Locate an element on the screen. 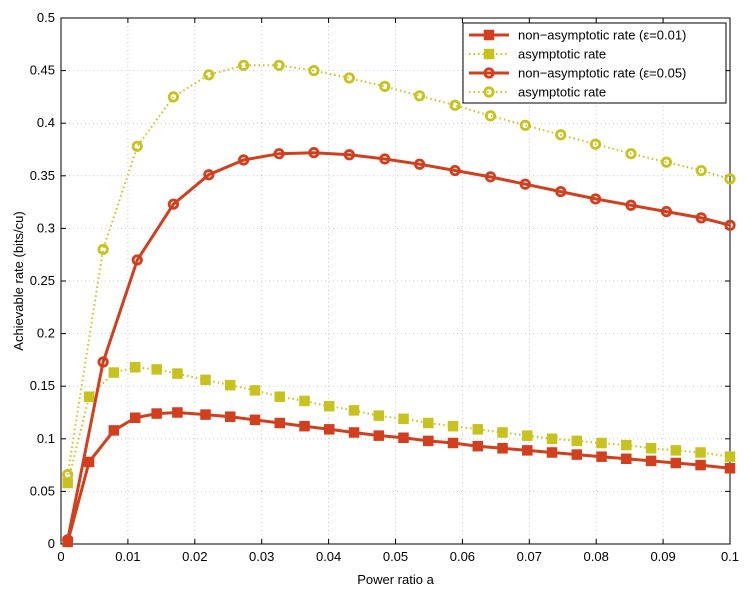 This screenshot has width=747, height=594. legend-item: non−asymptotic rate (ε=0.01) is located at coordinates (577, 35).